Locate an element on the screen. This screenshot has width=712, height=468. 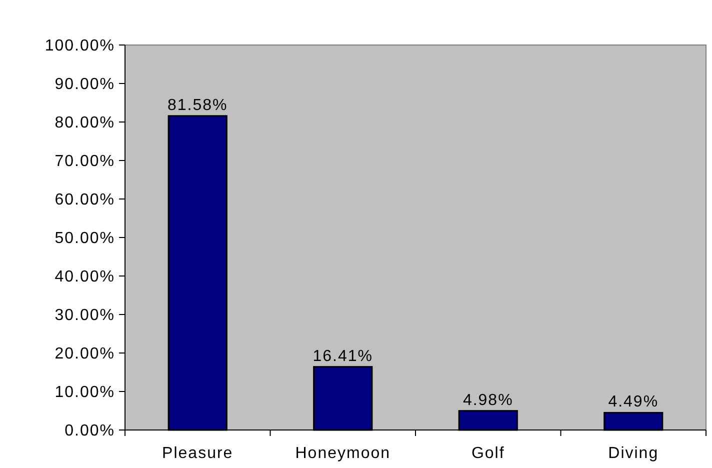
x-tick-label: Pleasure is located at coordinates (198, 453).